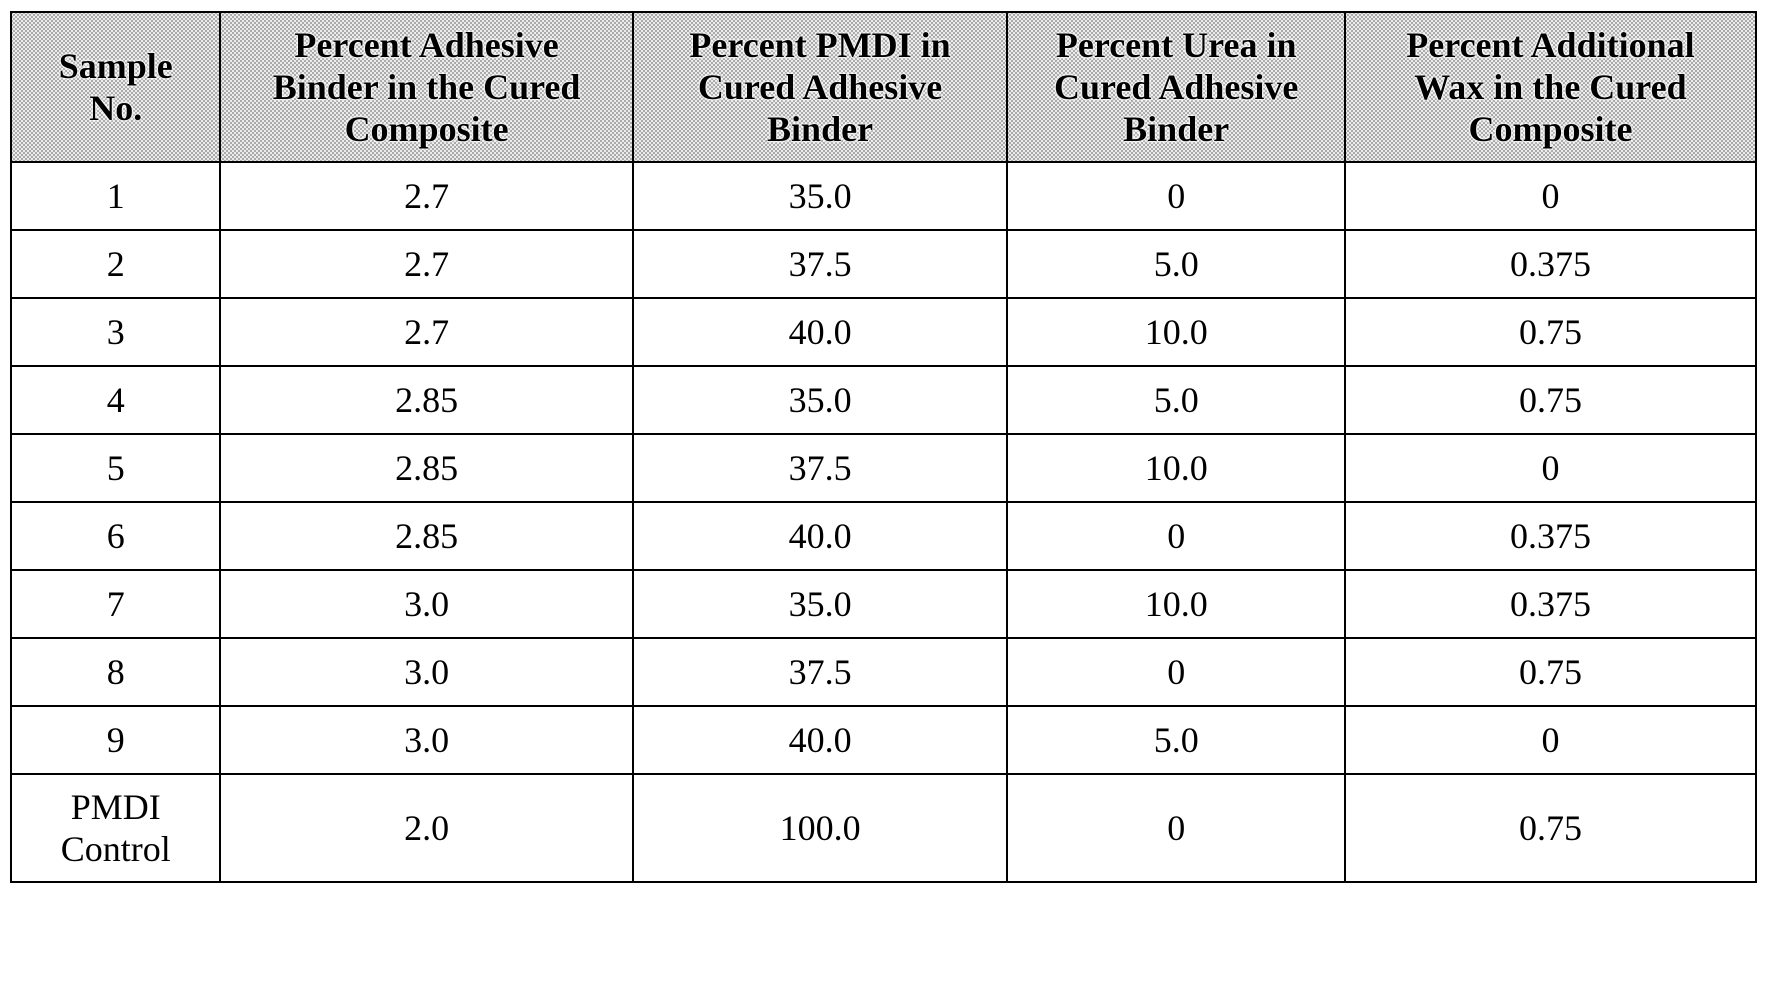  Describe the element at coordinates (820, 45) in the screenshot. I see `header-line: Percent PMDI in` at that location.